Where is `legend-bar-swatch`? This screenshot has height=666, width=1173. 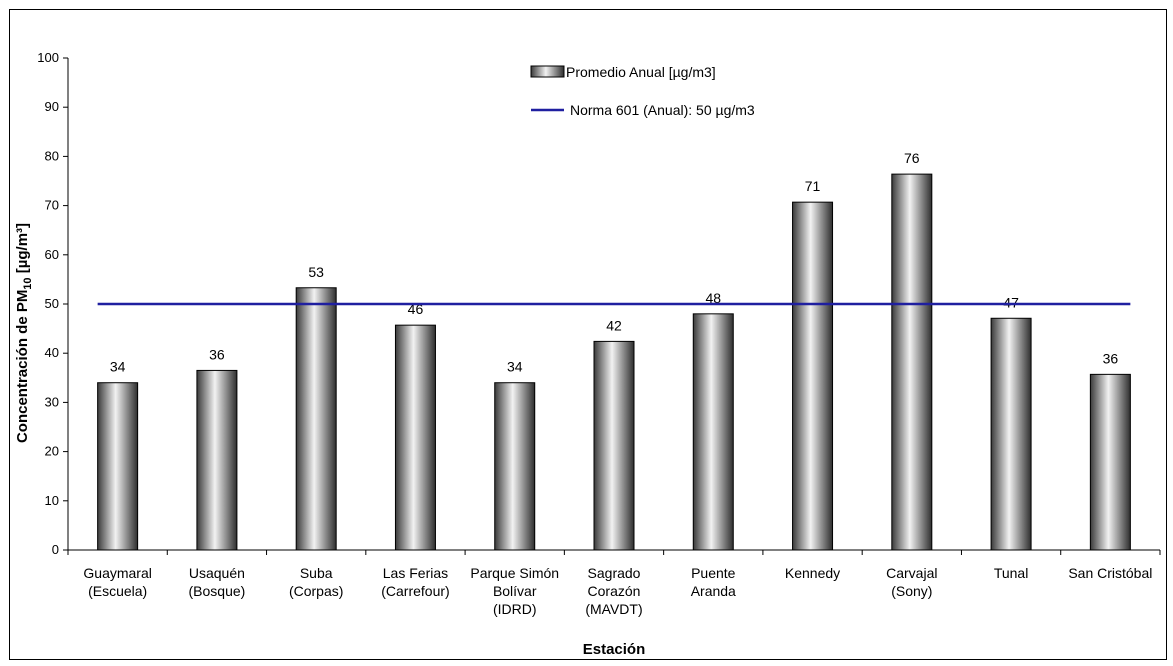 legend-bar-swatch is located at coordinates (547, 71).